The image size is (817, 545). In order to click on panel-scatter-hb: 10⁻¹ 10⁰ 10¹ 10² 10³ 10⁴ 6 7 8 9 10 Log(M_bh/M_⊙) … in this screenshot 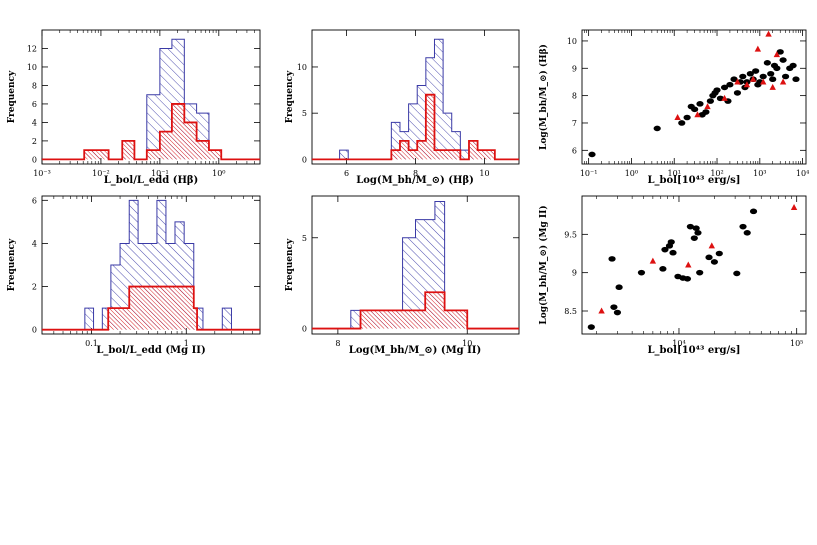, I will do `click(673, 107)`.